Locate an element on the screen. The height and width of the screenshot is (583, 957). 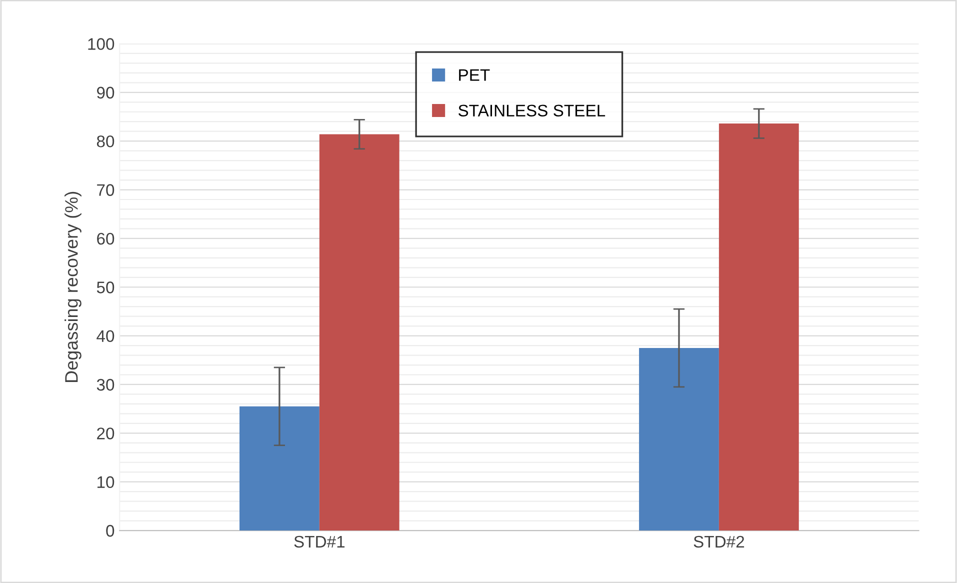
y-tick-label: 30 is located at coordinates (105, 384).